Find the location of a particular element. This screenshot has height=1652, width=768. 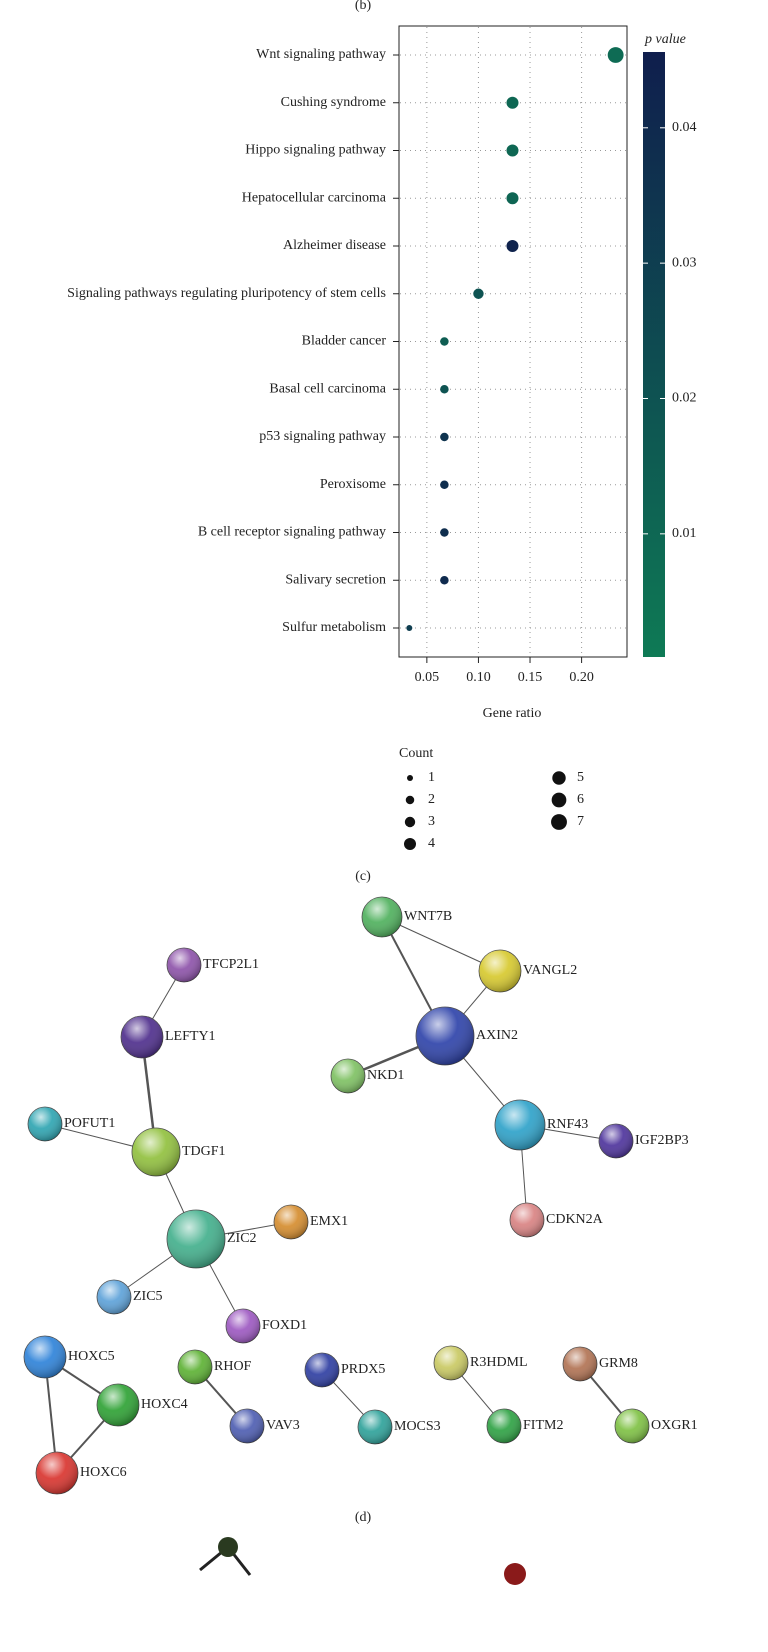

node-label: MOCS3 is located at coordinates (417, 1426).